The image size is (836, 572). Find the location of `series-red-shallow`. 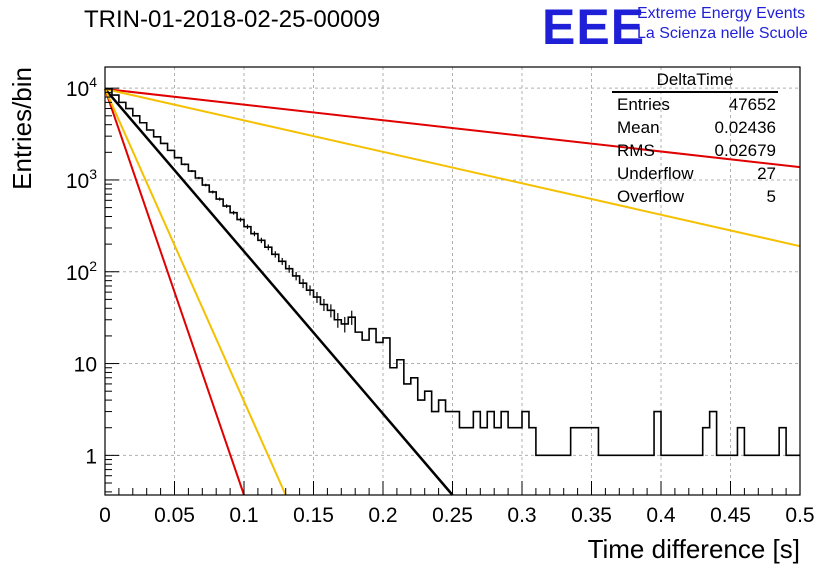

series-red-shallow is located at coordinates (452, 128).